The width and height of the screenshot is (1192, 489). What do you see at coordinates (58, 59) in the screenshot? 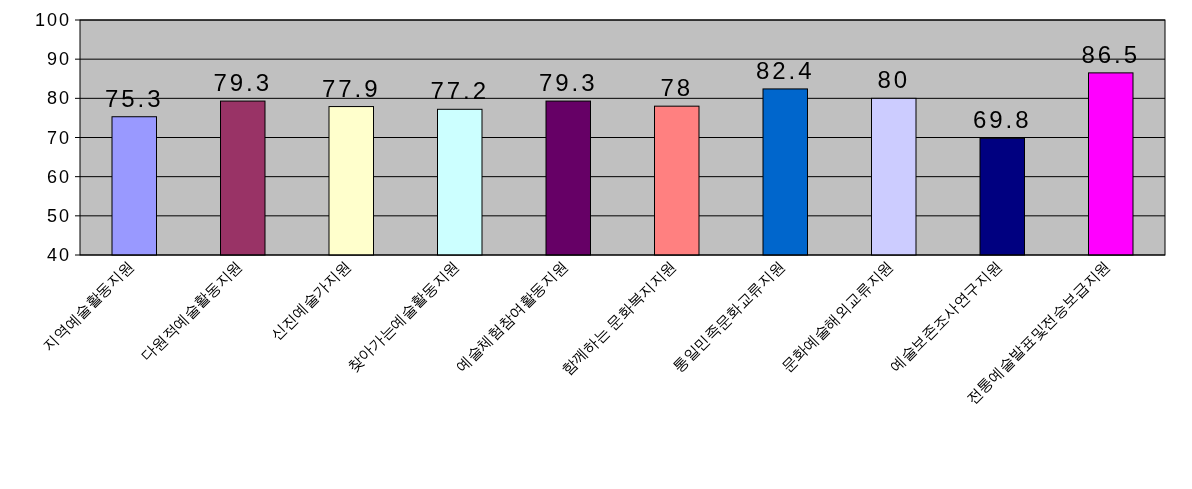
I see `y-tick-label: 90` at bounding box center [58, 59].